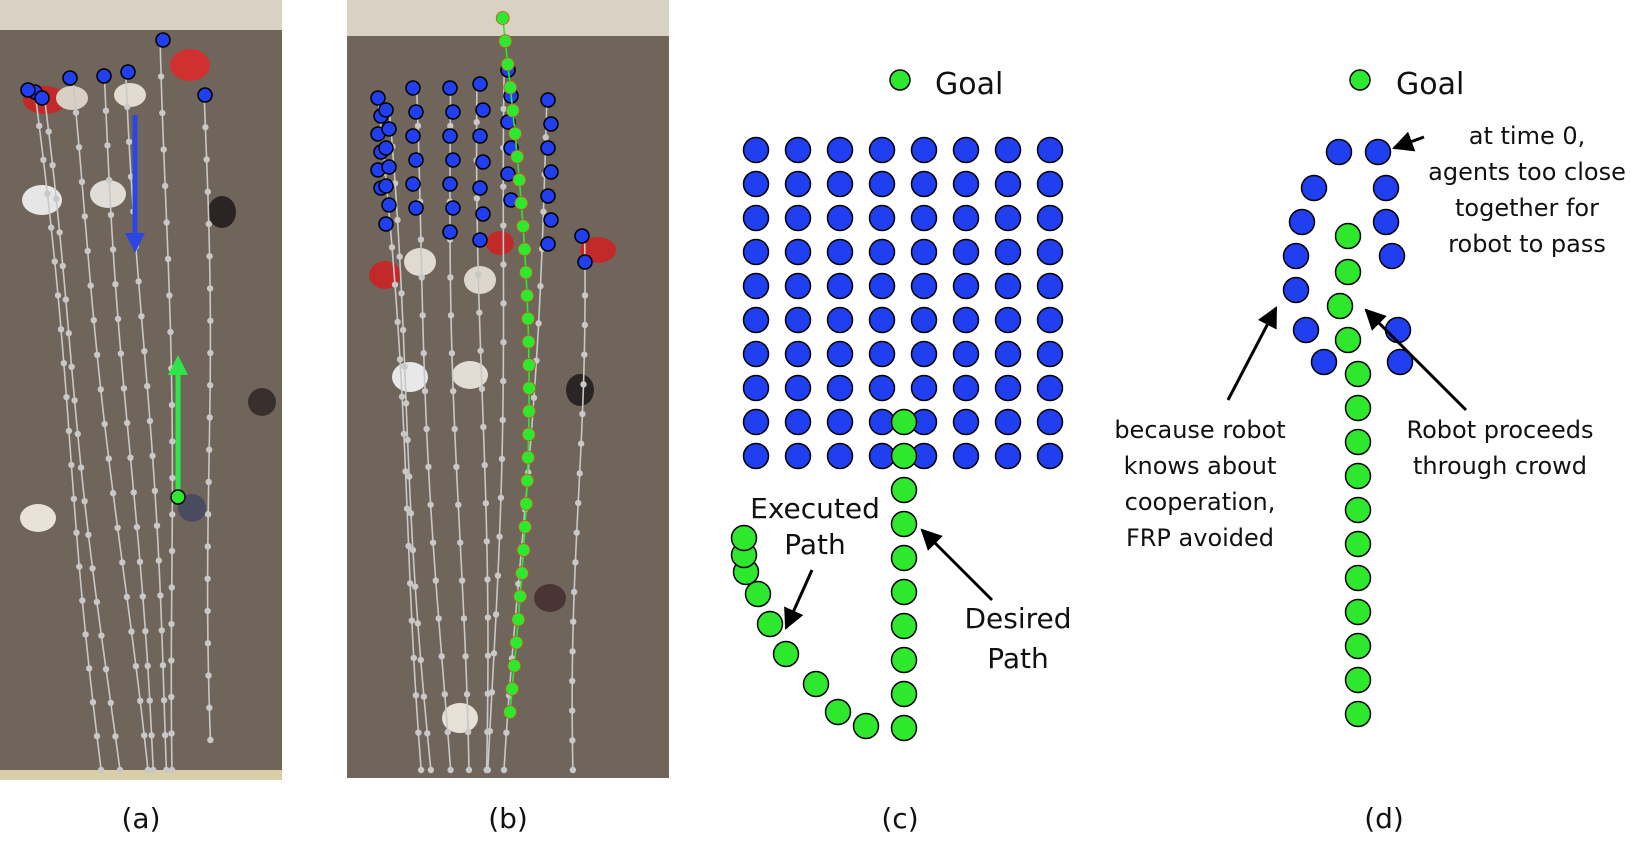 This screenshot has height=841, width=1632. Describe the element at coordinates (481, 166) in the screenshot. I see `panel-b-agents` at that location.